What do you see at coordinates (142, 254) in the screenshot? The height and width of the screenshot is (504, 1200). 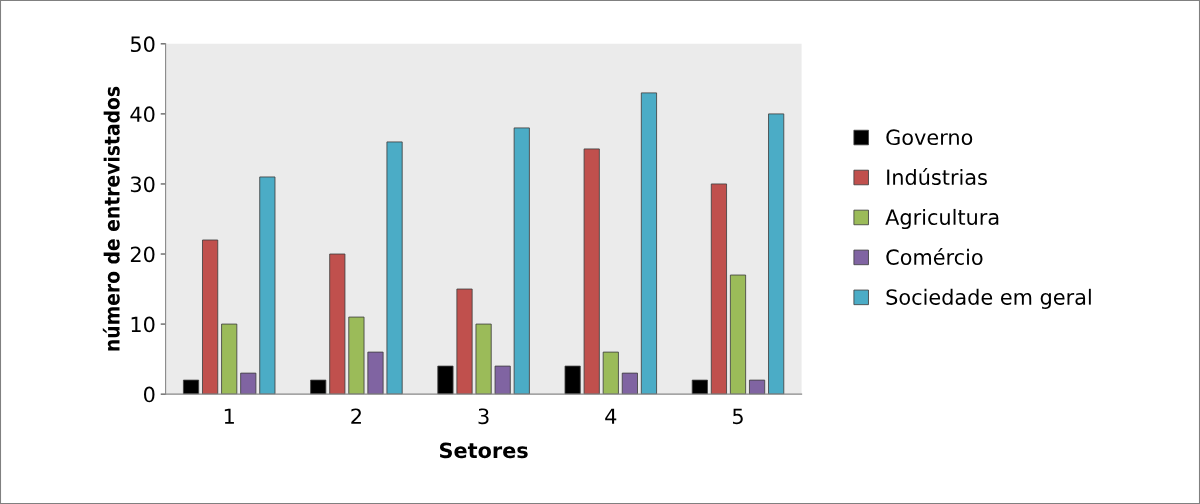 I see `y-tick-label: 20` at bounding box center [142, 254].